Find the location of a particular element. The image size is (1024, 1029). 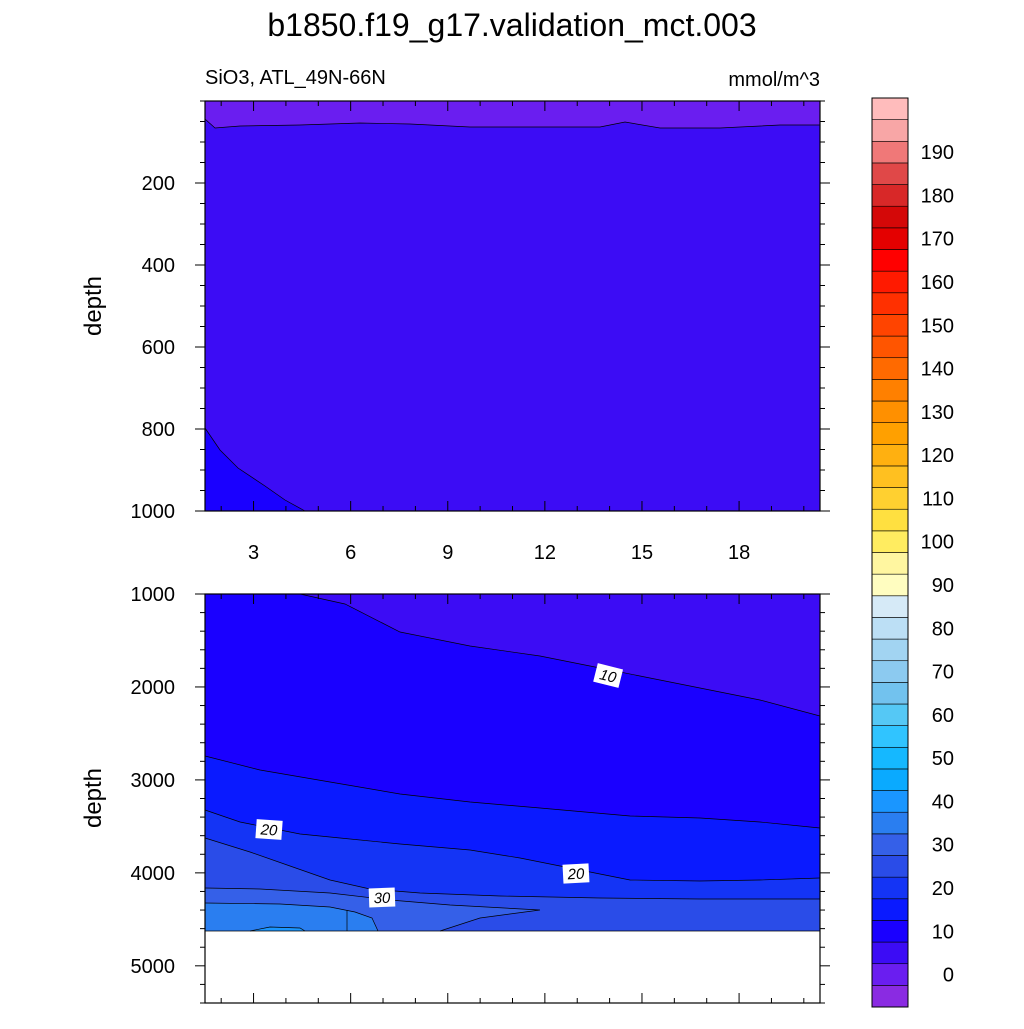

colorbar-label-180: 180 is located at coordinates (937, 196).